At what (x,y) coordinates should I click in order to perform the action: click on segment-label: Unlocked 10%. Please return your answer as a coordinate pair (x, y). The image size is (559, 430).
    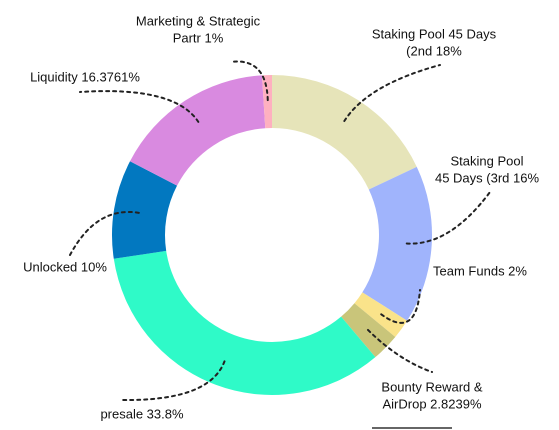
    Looking at the image, I should click on (65, 266).